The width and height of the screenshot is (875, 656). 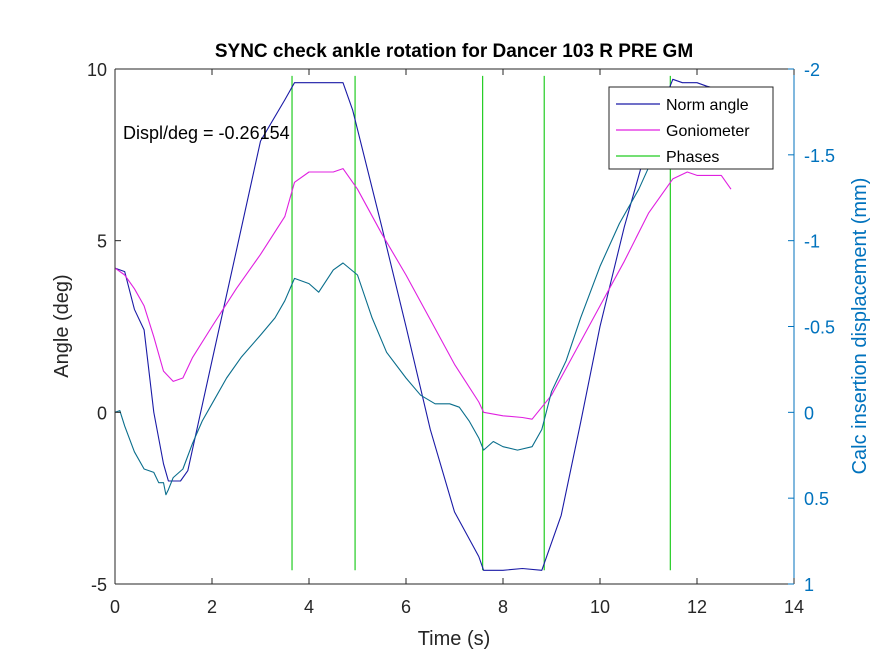 I want to click on legend-label: Phases, so click(x=692, y=157).